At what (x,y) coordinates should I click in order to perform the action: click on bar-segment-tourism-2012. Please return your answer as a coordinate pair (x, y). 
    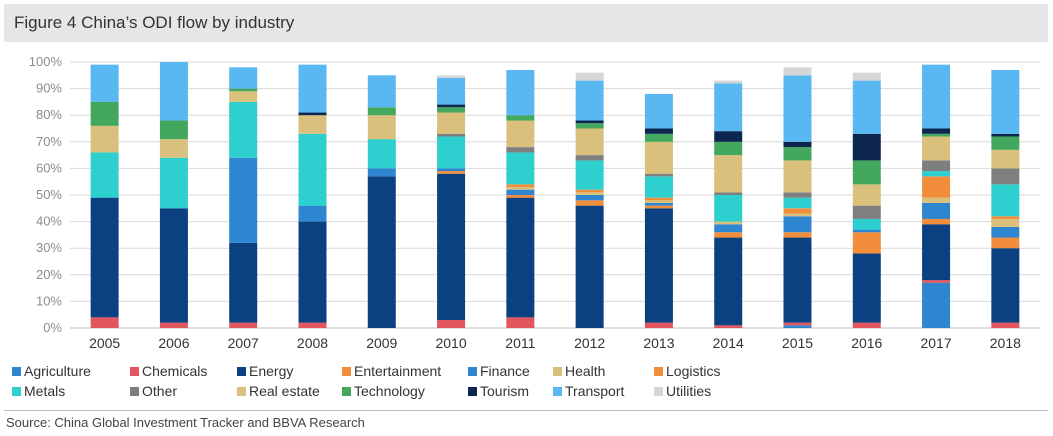
    Looking at the image, I should click on (589, 122).